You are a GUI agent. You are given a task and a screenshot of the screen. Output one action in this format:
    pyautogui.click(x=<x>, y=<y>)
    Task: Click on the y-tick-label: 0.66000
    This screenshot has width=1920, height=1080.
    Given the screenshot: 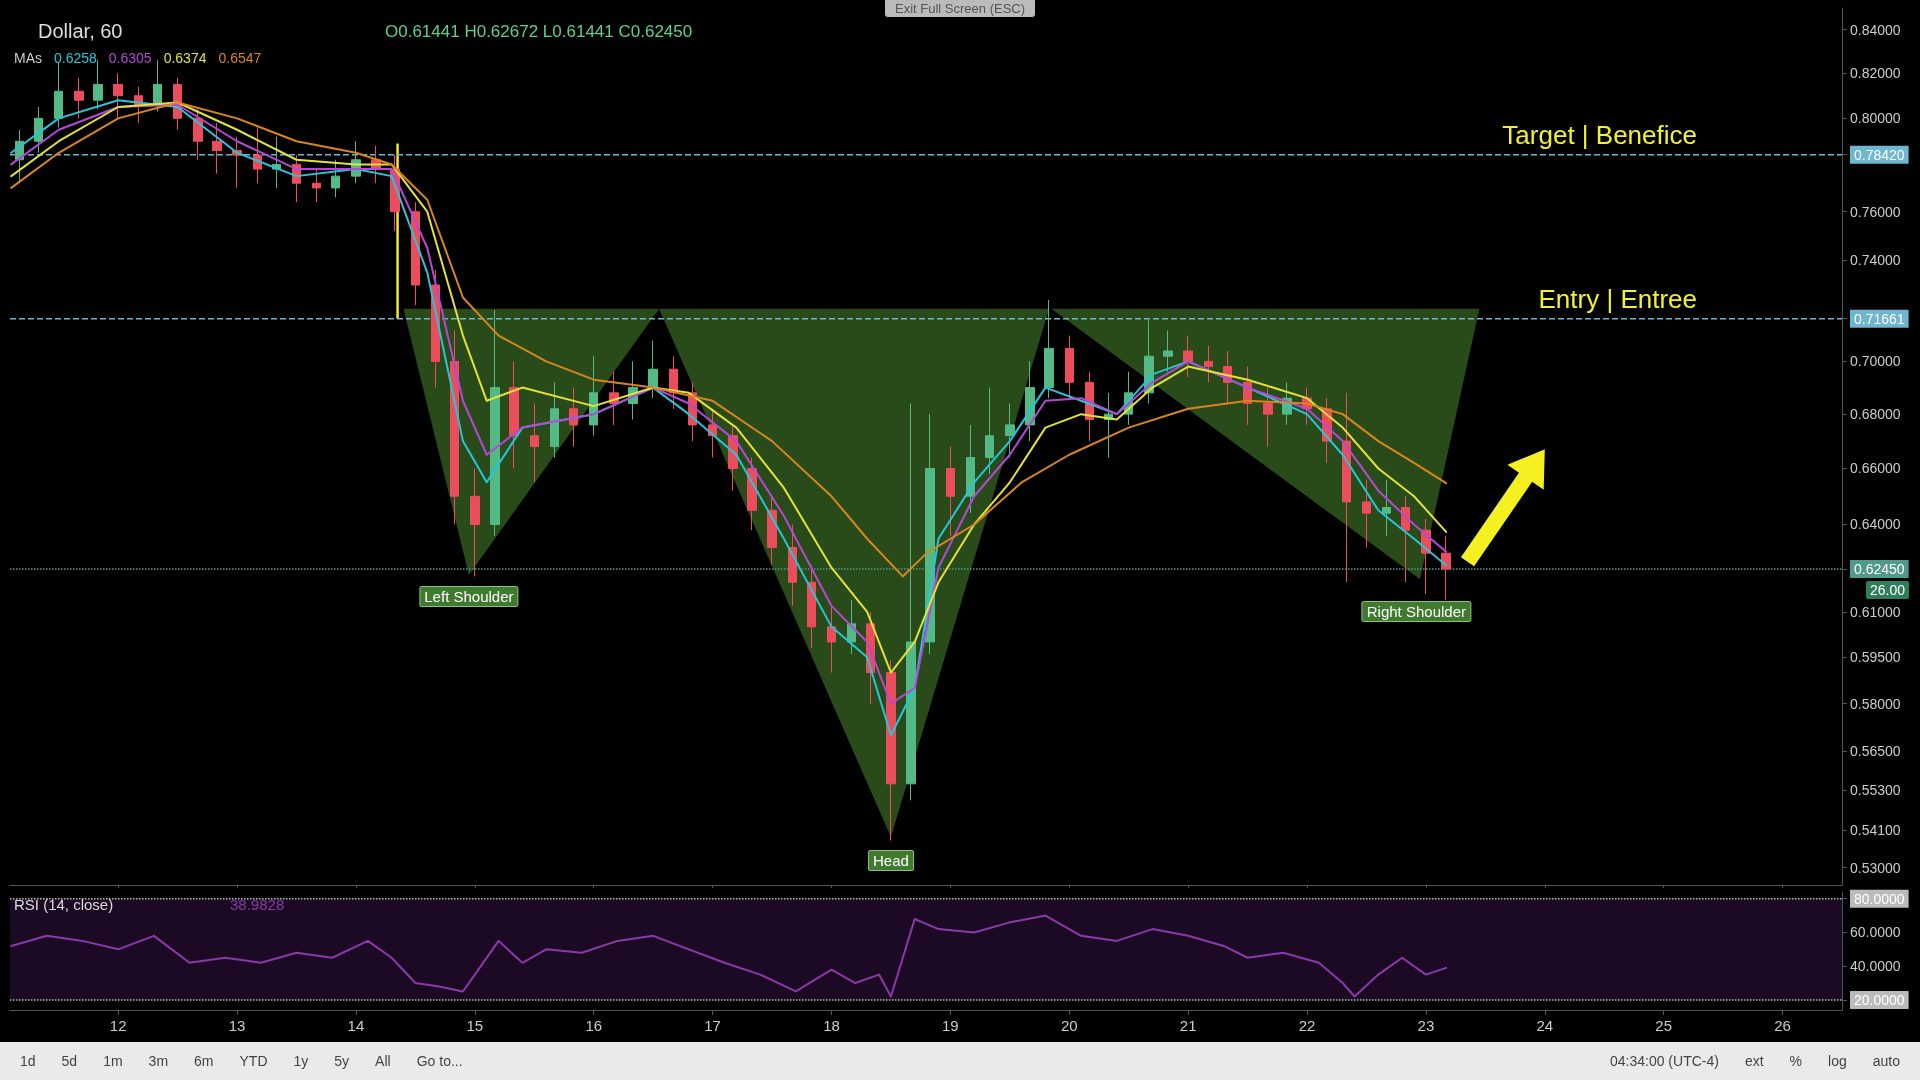 What is the action you would take?
    pyautogui.click(x=1875, y=468)
    